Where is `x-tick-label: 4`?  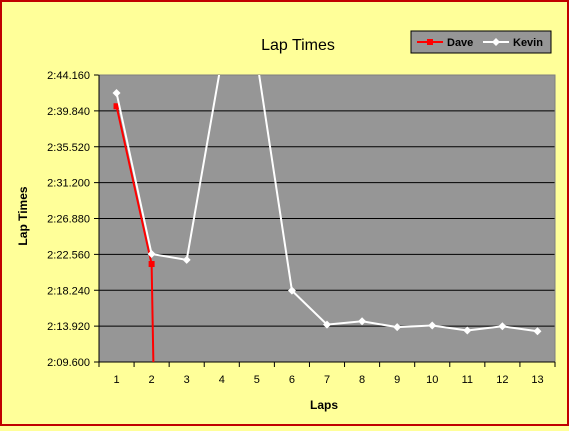 x-tick-label: 4 is located at coordinates (222, 380).